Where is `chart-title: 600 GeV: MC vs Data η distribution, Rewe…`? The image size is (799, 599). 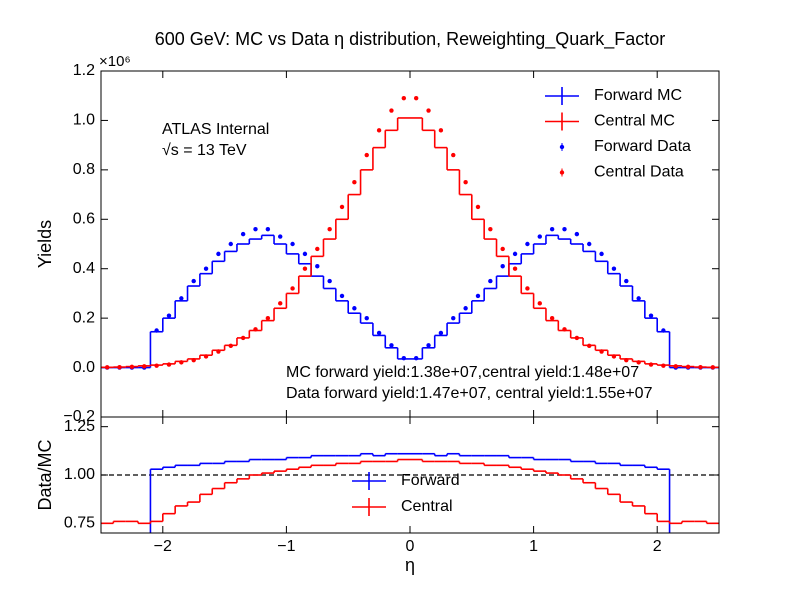
chart-title: 600 GeV: MC vs Data η distribution, Rewe… is located at coordinates (410, 39).